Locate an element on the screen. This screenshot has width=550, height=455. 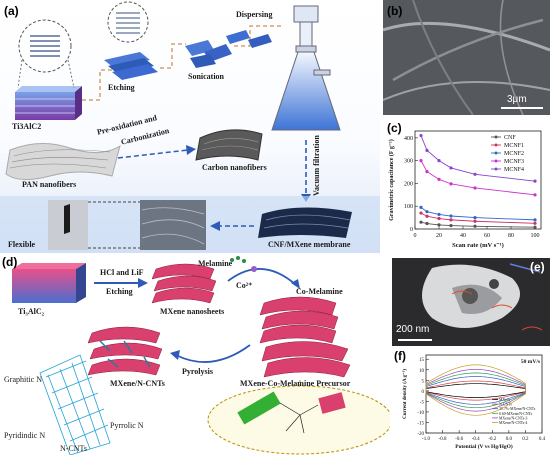
etching-label: Etching is located at coordinates (121, 87).